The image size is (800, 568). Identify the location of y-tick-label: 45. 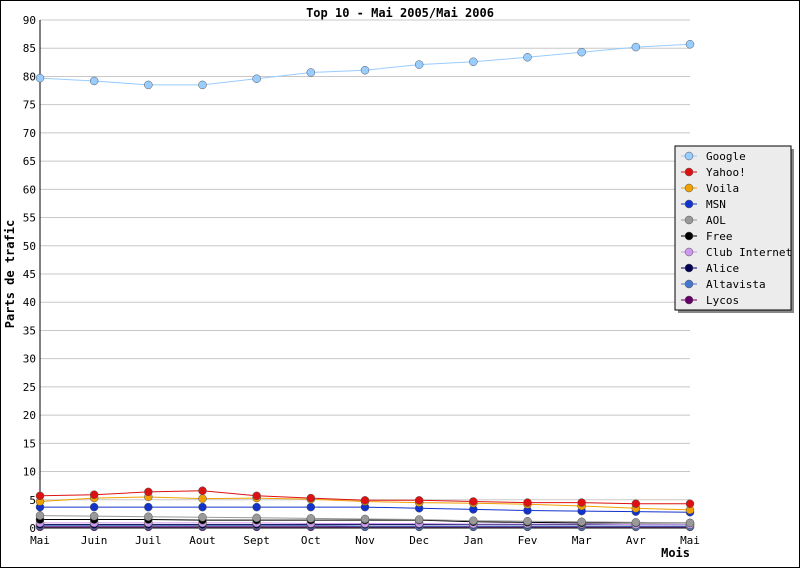
(29, 274).